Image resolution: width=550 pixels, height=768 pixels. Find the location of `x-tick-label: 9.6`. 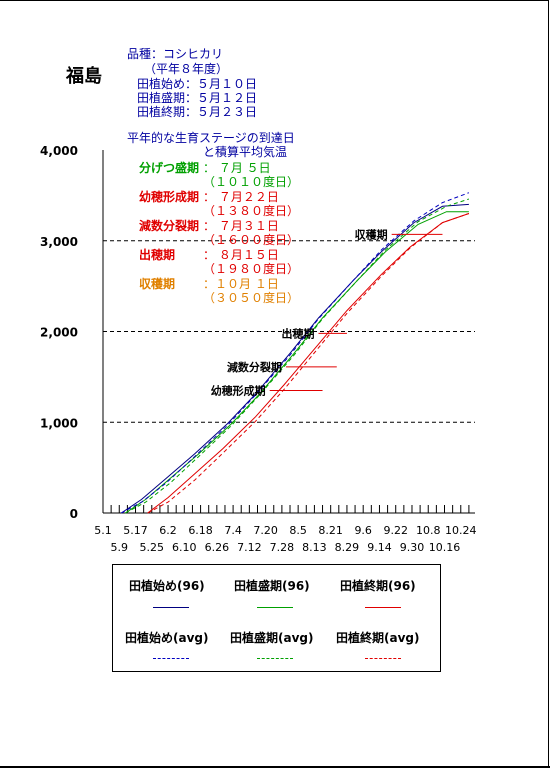

x-tick-label: 9.6 is located at coordinates (363, 530).